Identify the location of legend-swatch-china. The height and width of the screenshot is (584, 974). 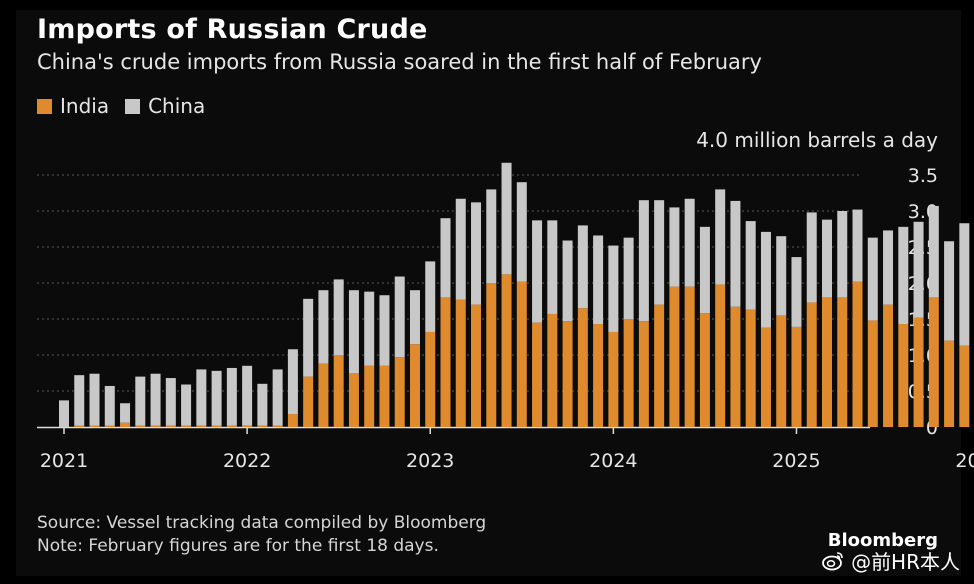
(133, 106).